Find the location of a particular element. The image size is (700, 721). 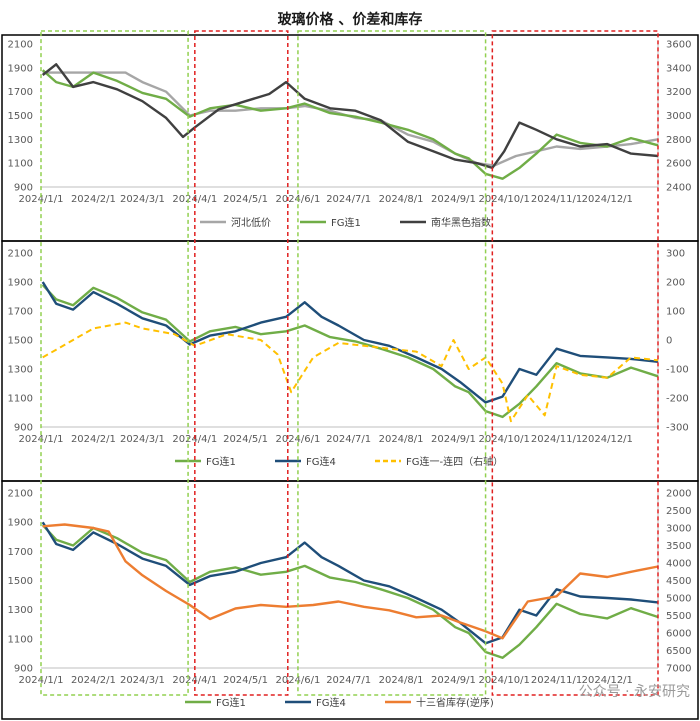

y2-tick-label: 300 is located at coordinates (675, 254).